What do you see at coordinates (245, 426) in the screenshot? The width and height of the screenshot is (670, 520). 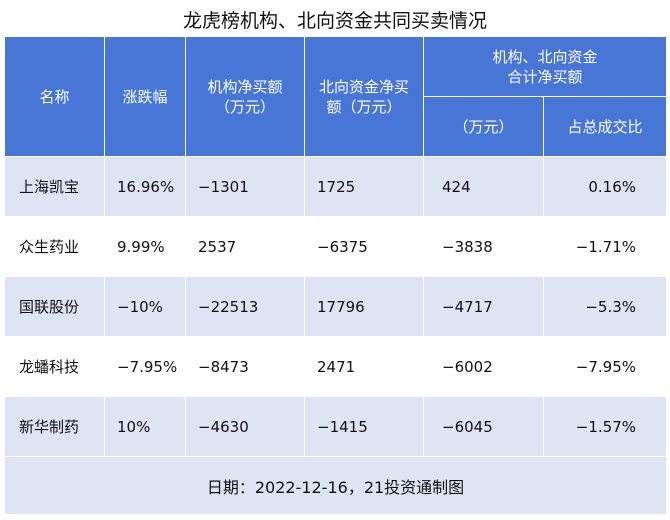 I see `cell-inst: −4630` at bounding box center [245, 426].